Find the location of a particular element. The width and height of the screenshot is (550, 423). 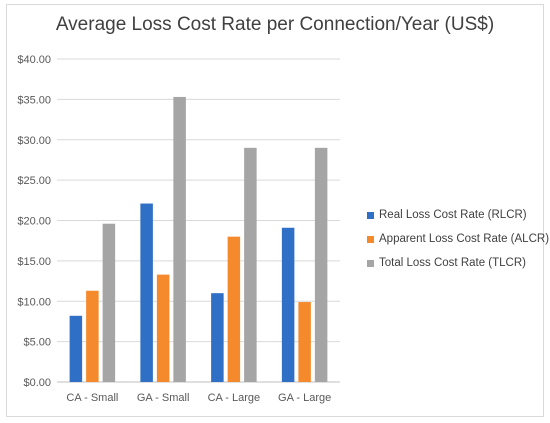

legend-swatch-tlcr is located at coordinates (370, 263).